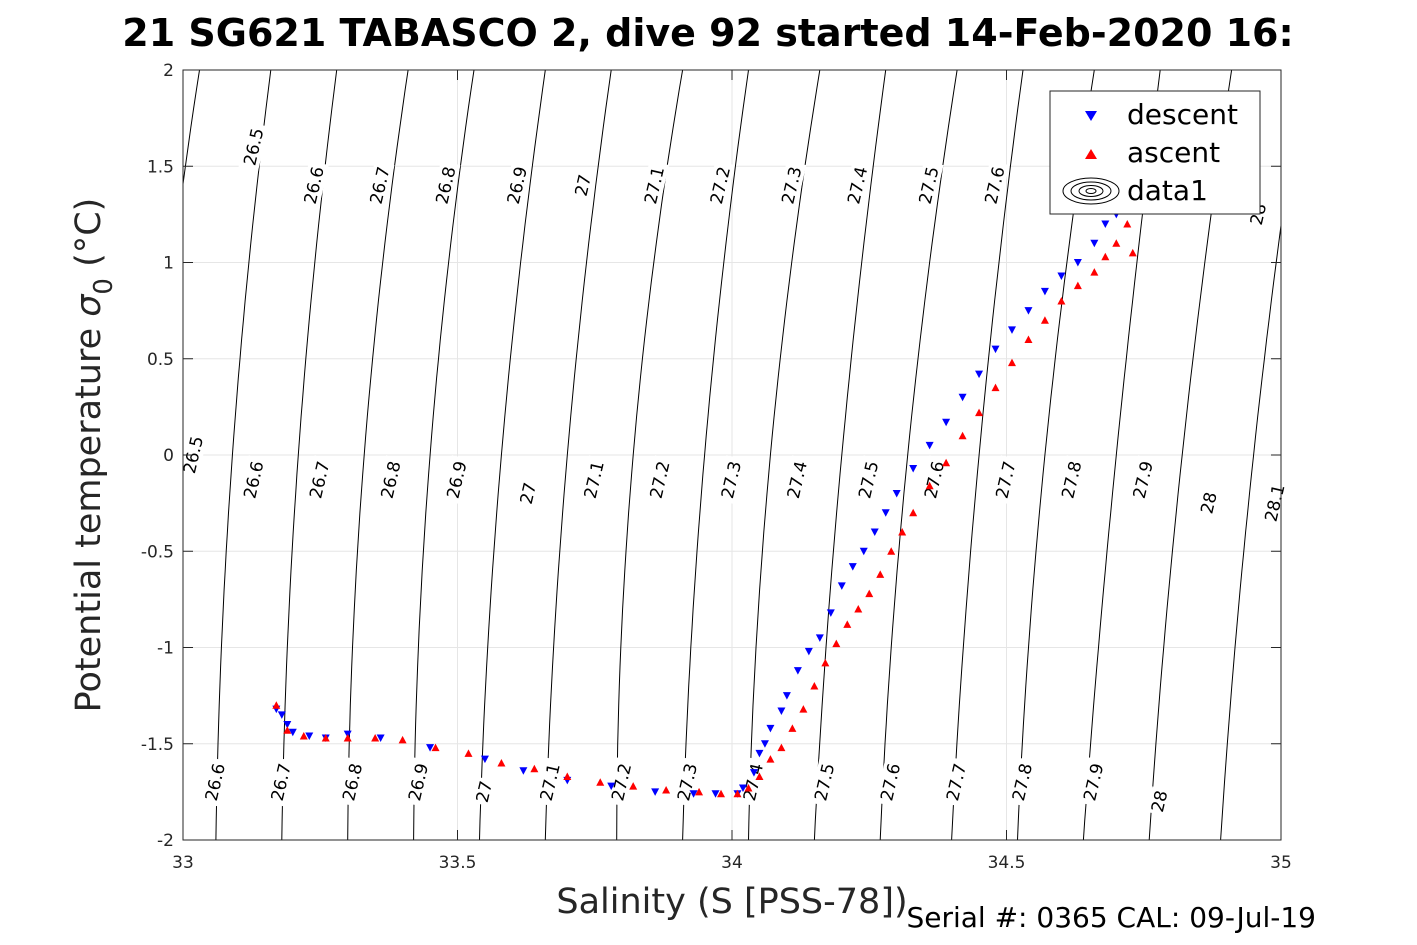  I want to click on y-tick-label: -2, so click(165, 841).